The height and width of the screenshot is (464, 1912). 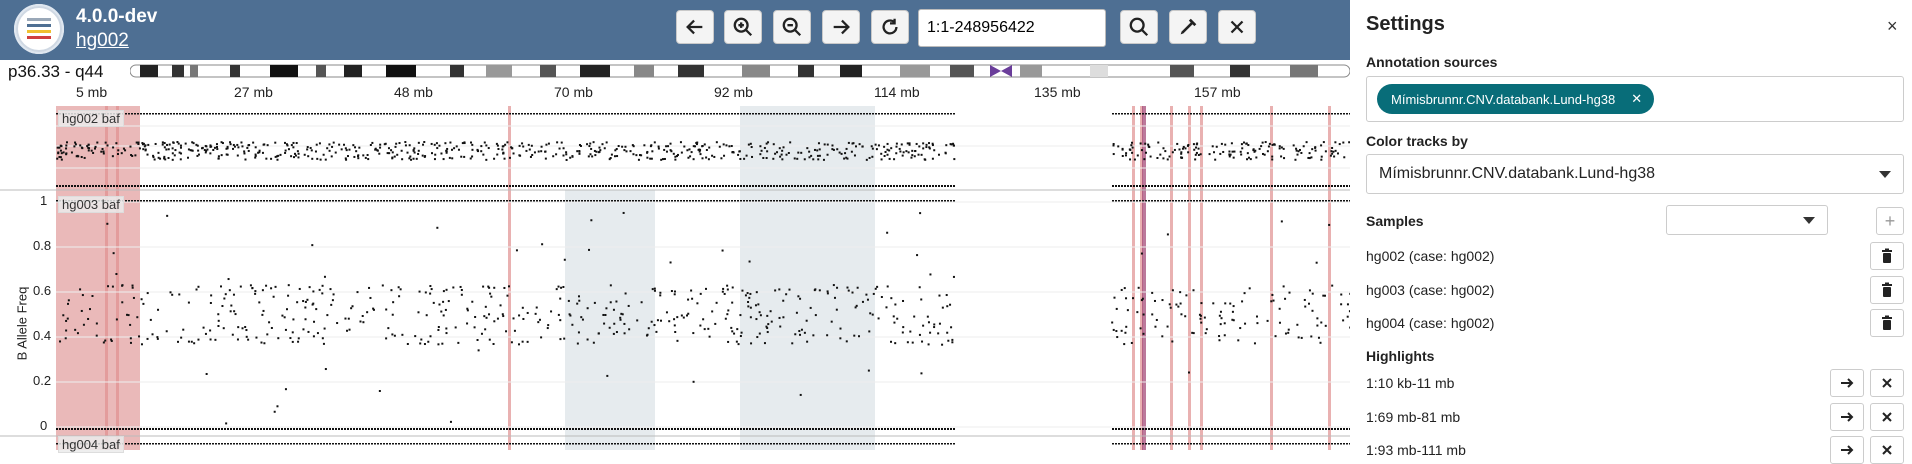 What do you see at coordinates (792, 27) in the screenshot?
I see `zoom-out-button` at bounding box center [792, 27].